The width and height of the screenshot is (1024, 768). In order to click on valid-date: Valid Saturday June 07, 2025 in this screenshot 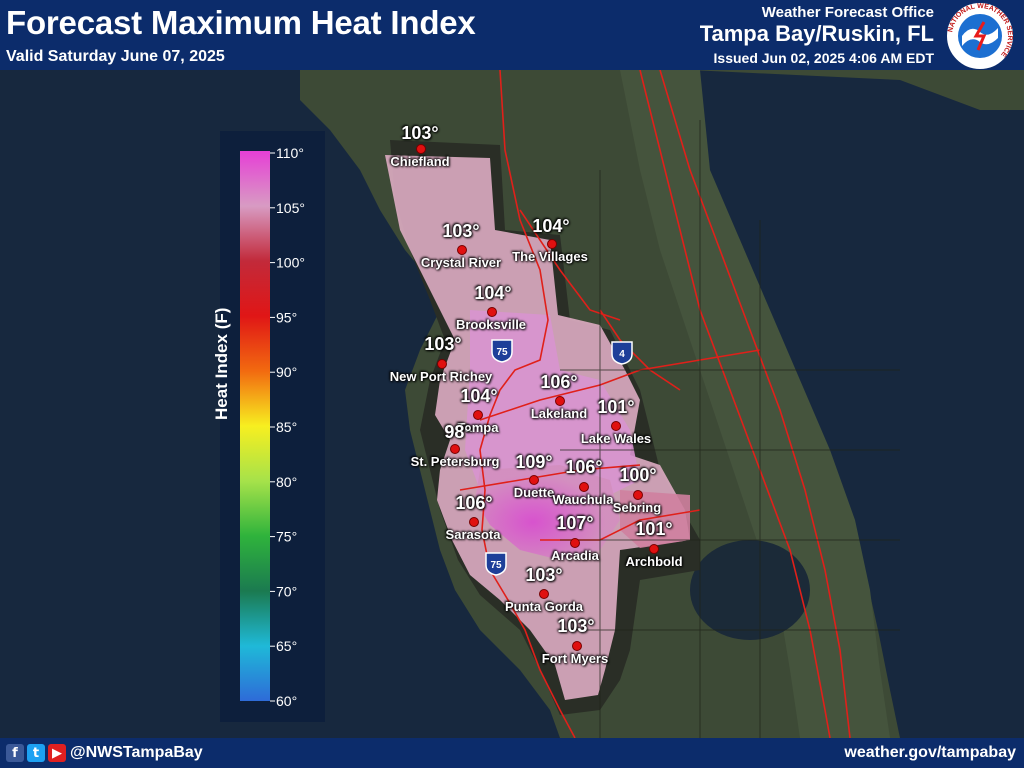, I will do `click(115, 56)`.